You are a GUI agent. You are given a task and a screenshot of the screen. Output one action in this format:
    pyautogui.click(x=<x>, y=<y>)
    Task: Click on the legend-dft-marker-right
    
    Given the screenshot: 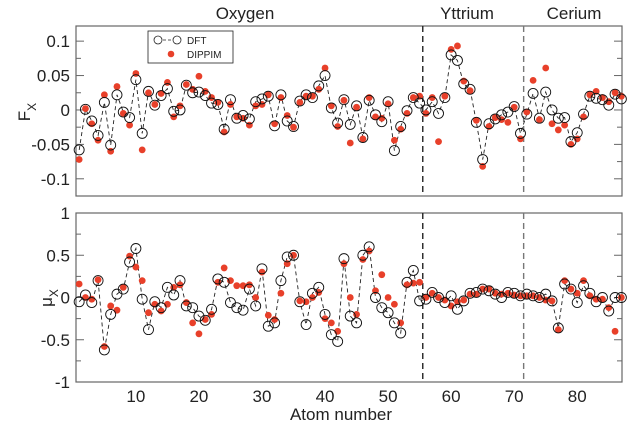 What is the action you would take?
    pyautogui.click(x=177, y=40)
    